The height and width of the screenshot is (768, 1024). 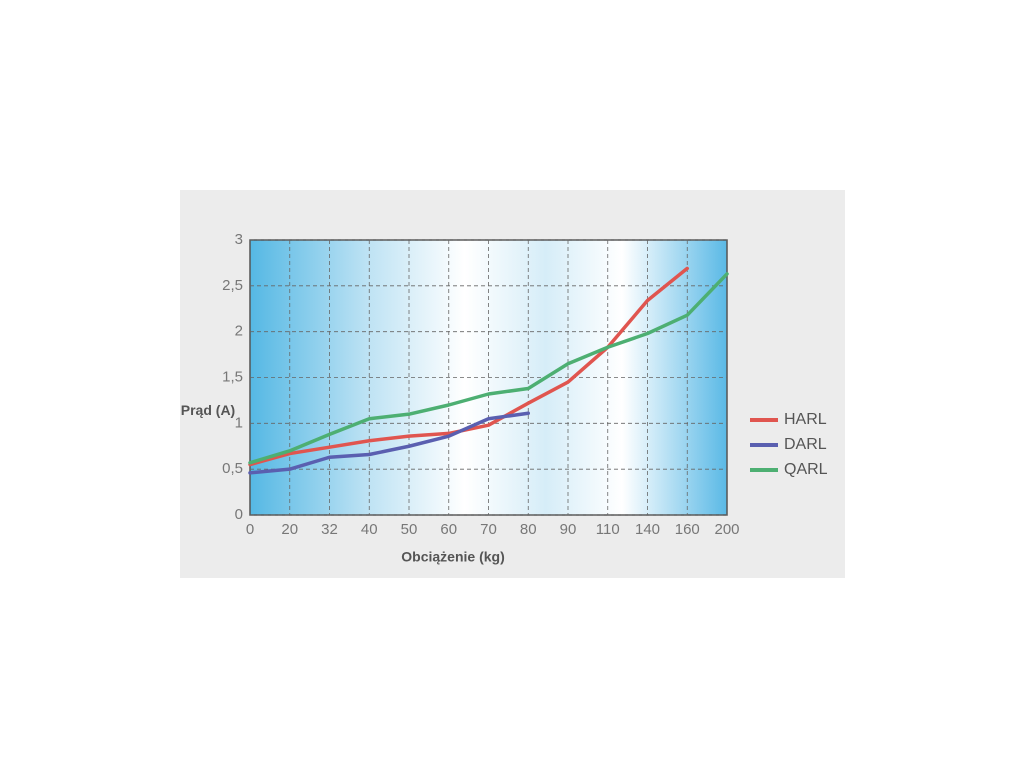 What do you see at coordinates (239, 331) in the screenshot?
I see `y-tick-label: 2` at bounding box center [239, 331].